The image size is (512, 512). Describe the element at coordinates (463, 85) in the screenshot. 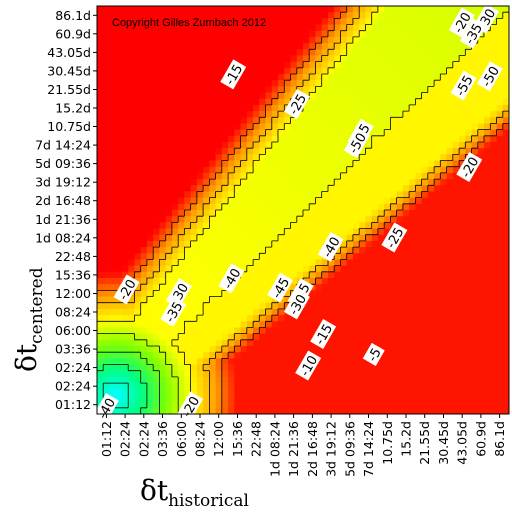

I see `contour-label-background` at that location.